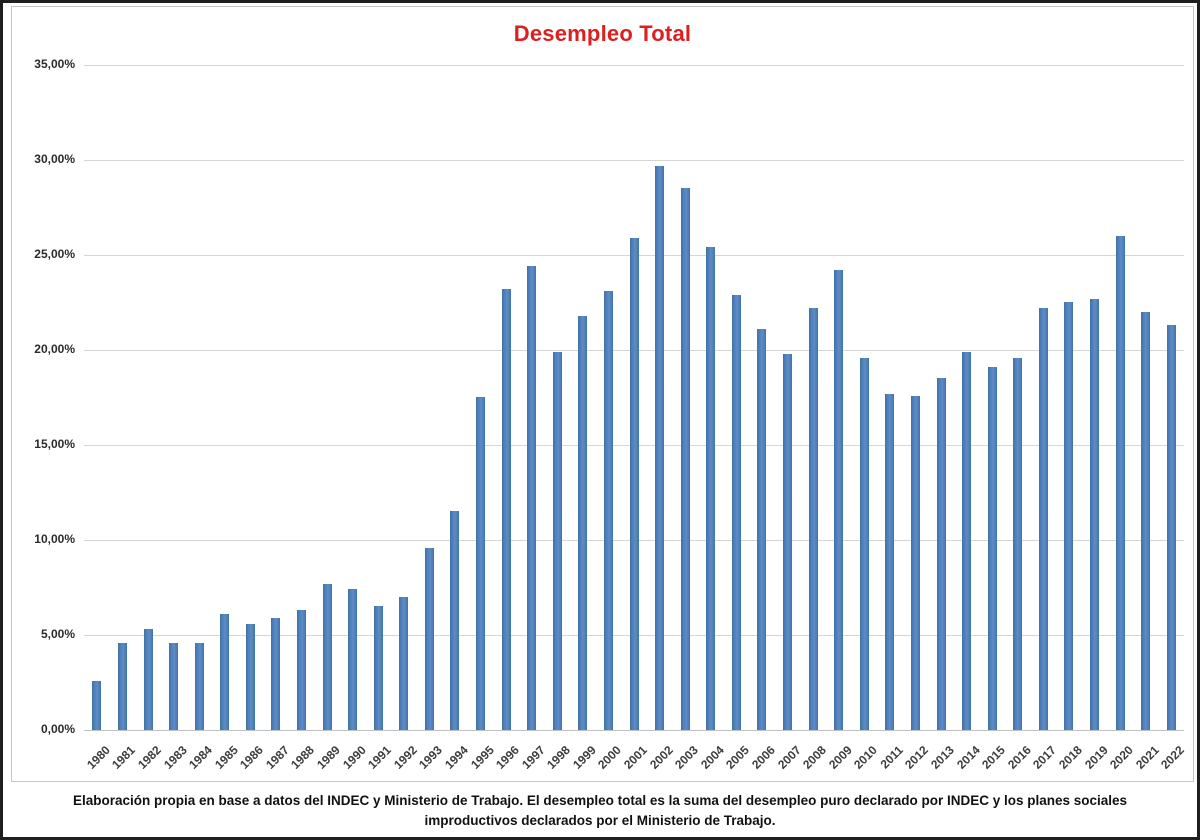 Image resolution: width=1200 pixels, height=840 pixels. What do you see at coordinates (634, 730) in the screenshot?
I see `gridline-0,00%` at bounding box center [634, 730].